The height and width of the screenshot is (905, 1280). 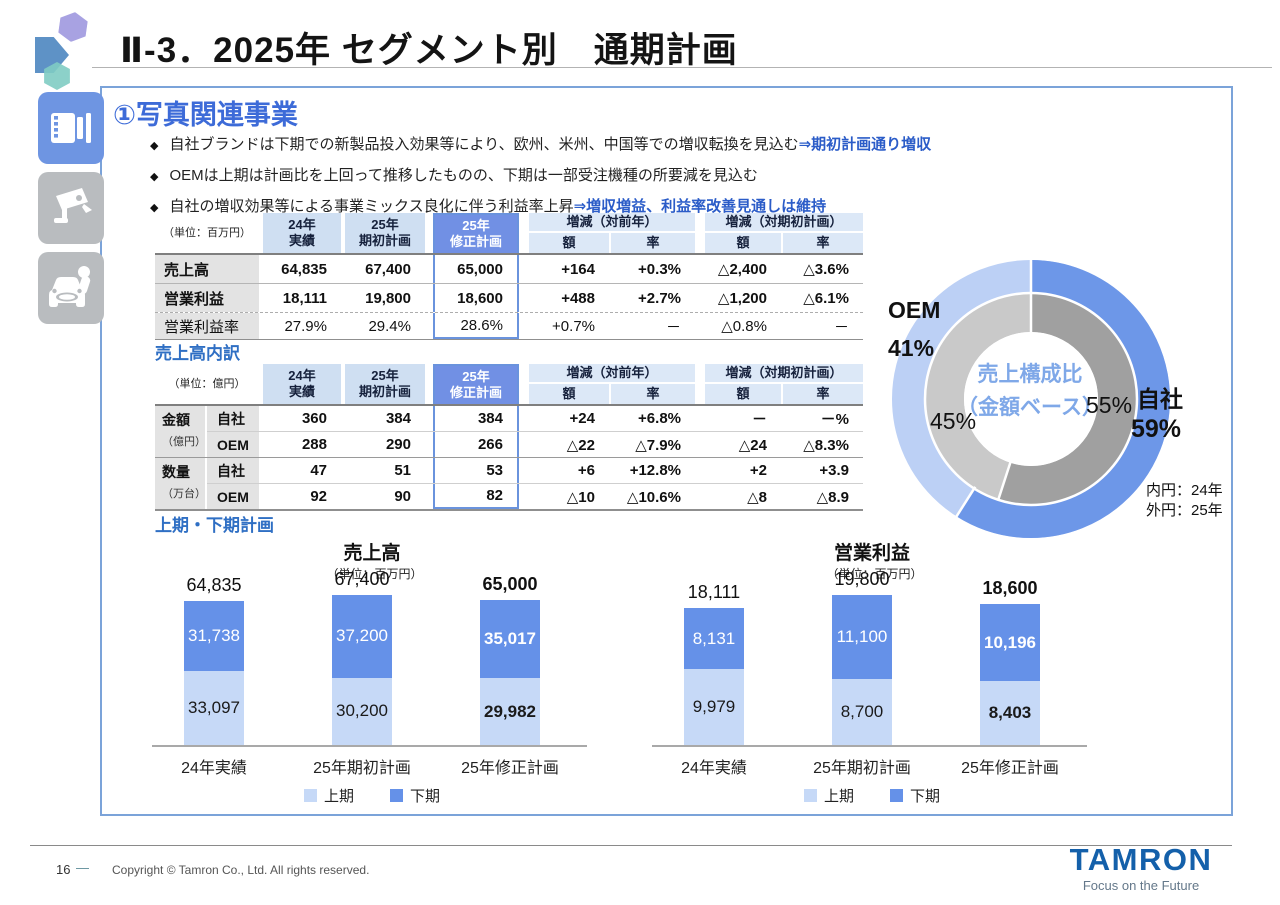 I want to click on row-label: 売上高, so click(x=207, y=269).